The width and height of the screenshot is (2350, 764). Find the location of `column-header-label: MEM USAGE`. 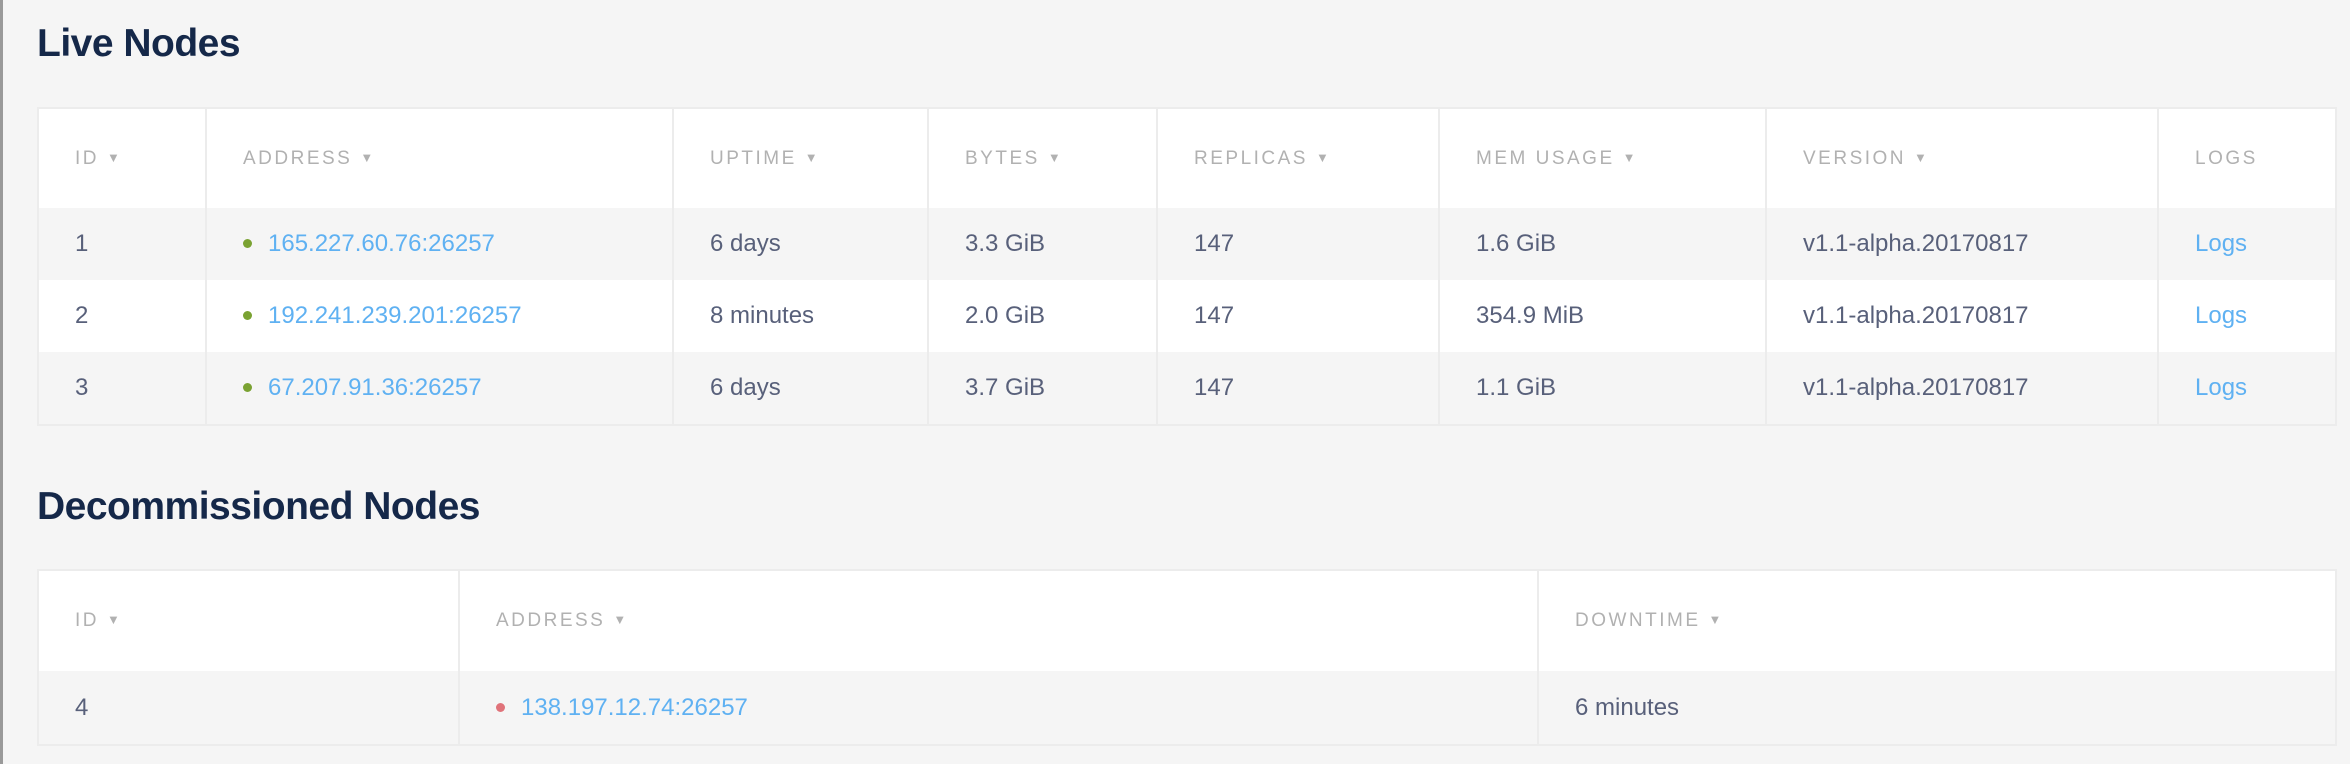

column-header-label: MEM USAGE is located at coordinates (1545, 158).